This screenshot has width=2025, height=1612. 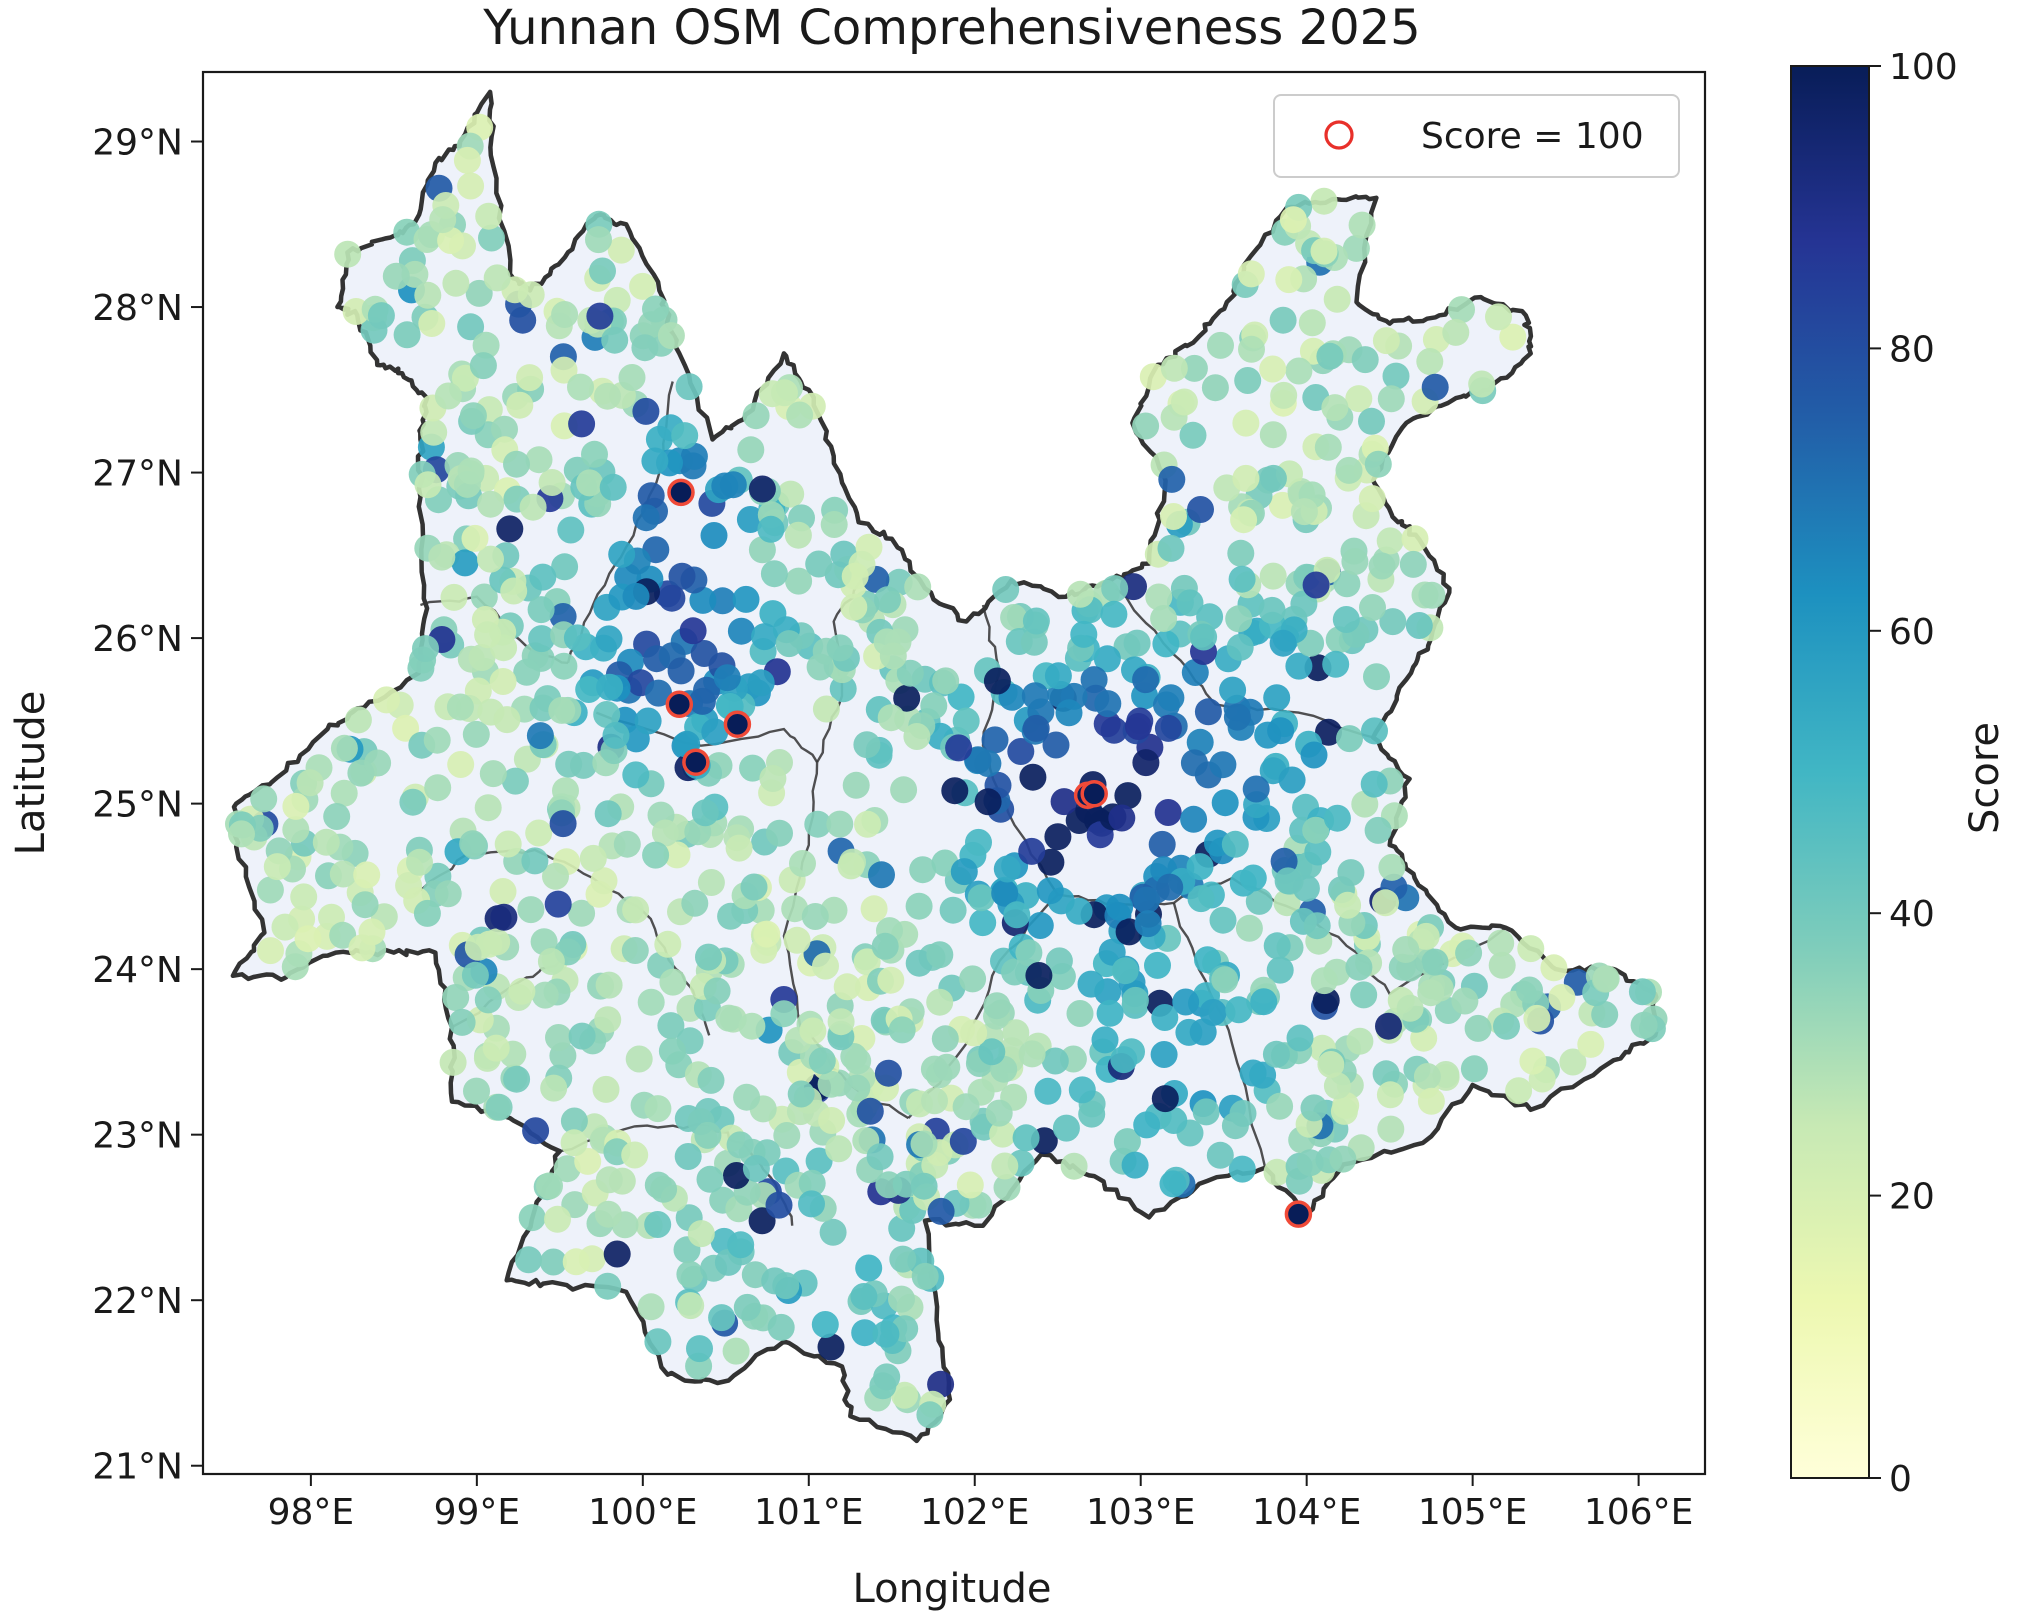 I want to click on legend-marker-icon, so click(x=1339, y=135).